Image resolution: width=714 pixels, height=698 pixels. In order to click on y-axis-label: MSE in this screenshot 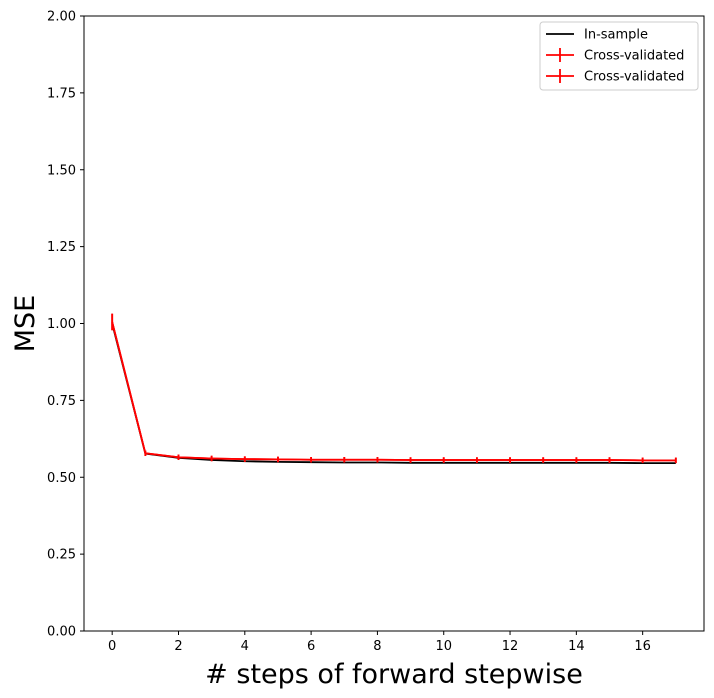, I will do `click(25, 324)`.